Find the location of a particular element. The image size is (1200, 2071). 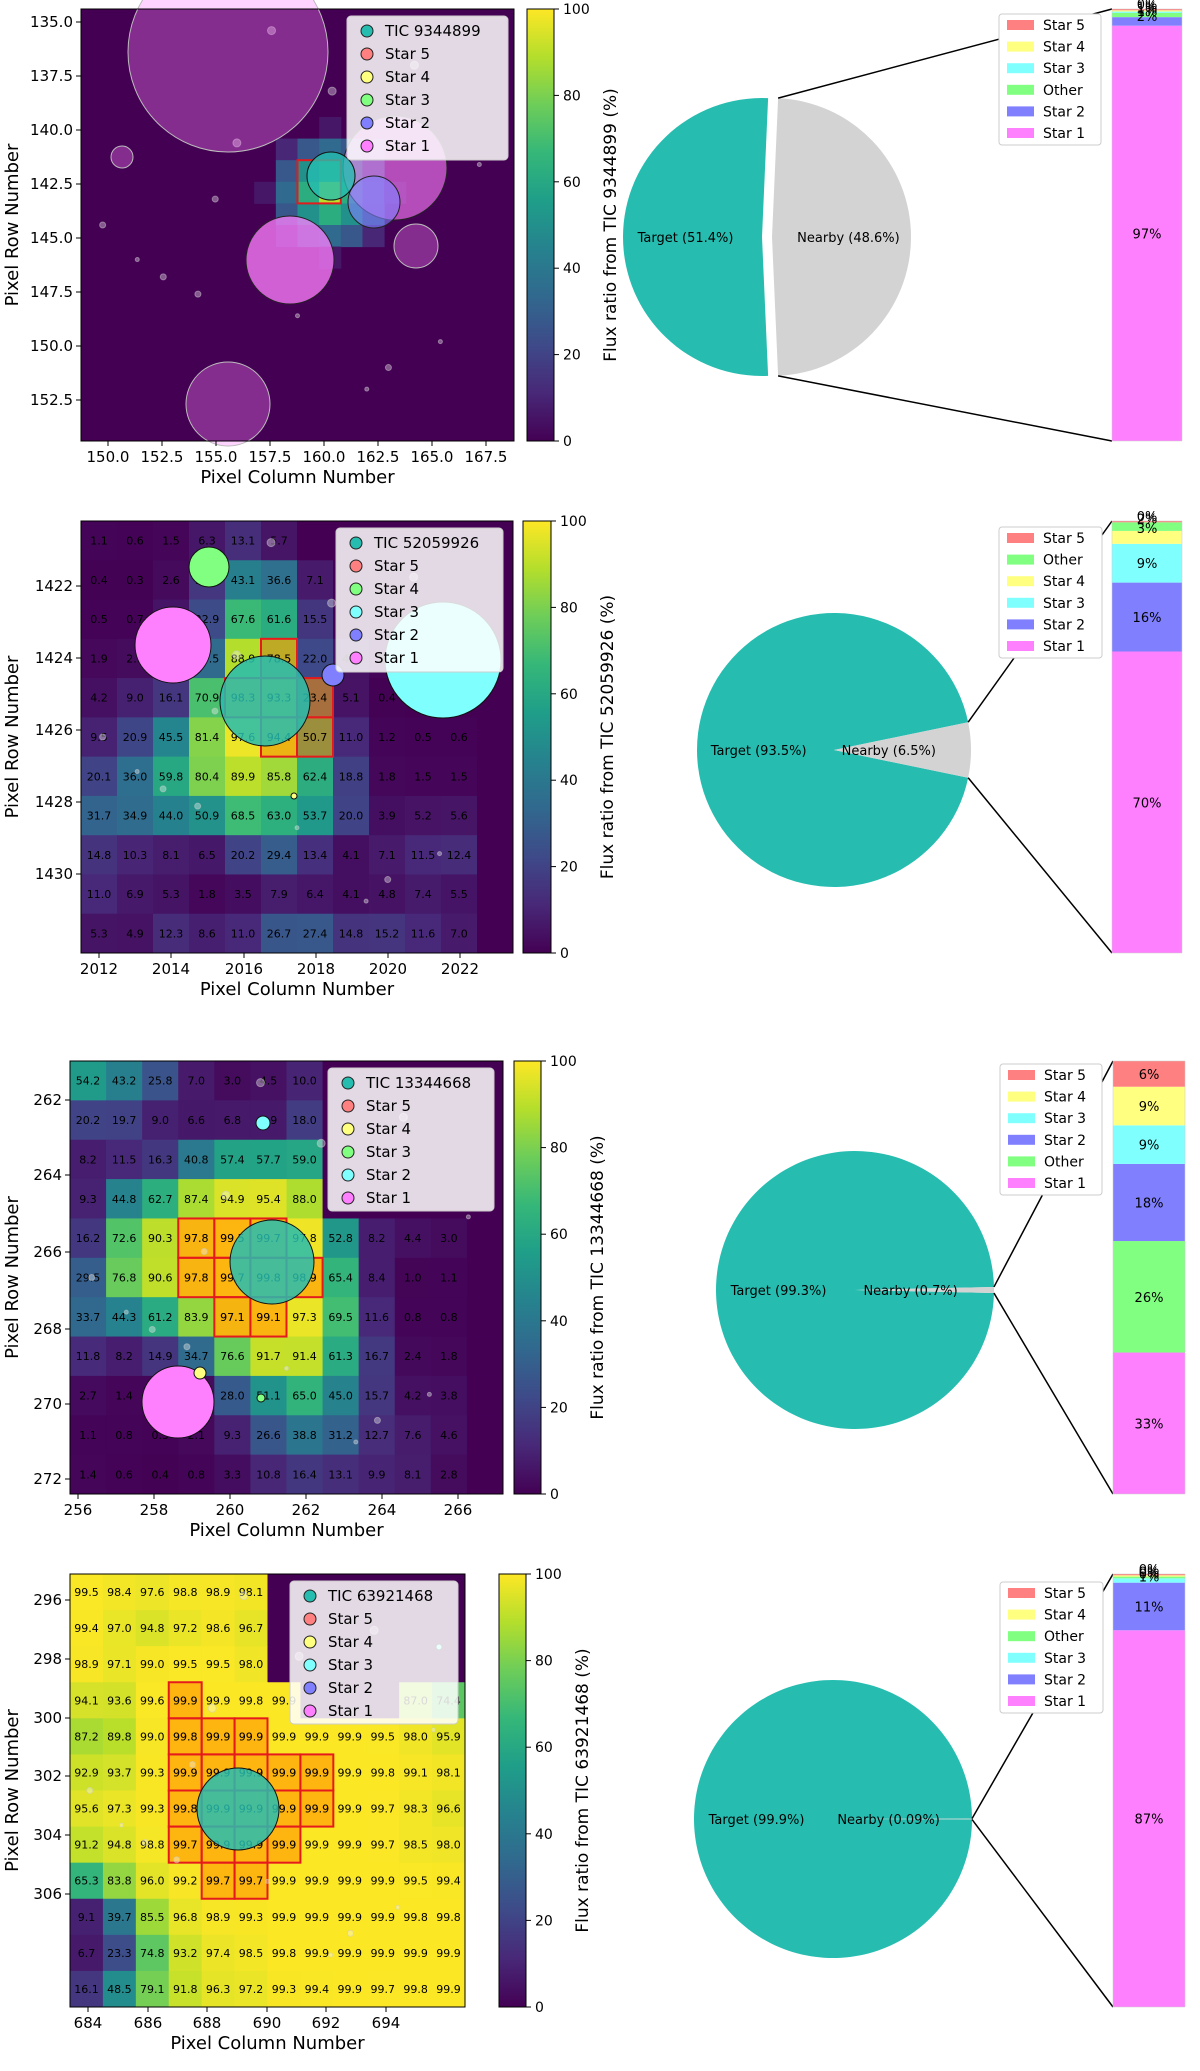

cell-value-label: 85.8 is located at coordinates (279, 776).